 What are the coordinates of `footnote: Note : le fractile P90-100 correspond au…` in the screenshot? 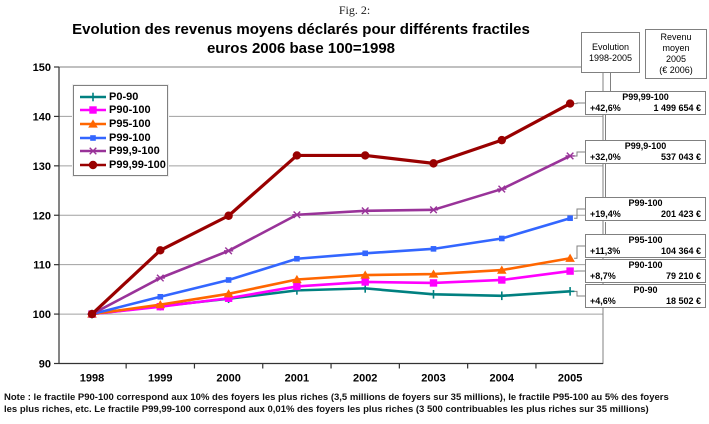 It's located at (355, 404).